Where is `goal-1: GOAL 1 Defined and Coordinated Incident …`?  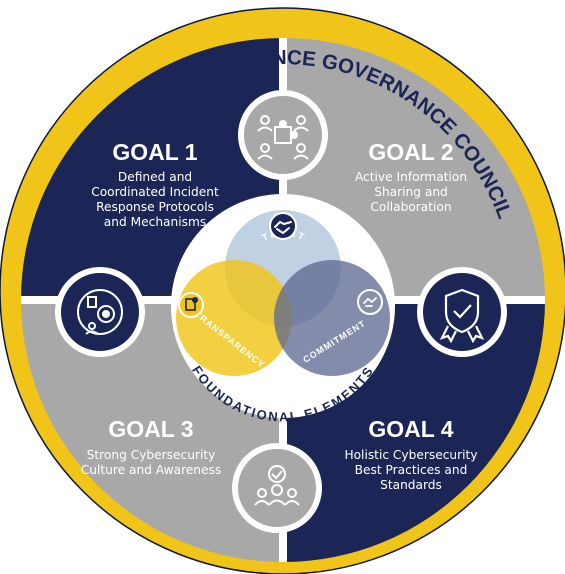 goal-1: GOAL 1 Defined and Coordinated Incident … is located at coordinates (155, 184).